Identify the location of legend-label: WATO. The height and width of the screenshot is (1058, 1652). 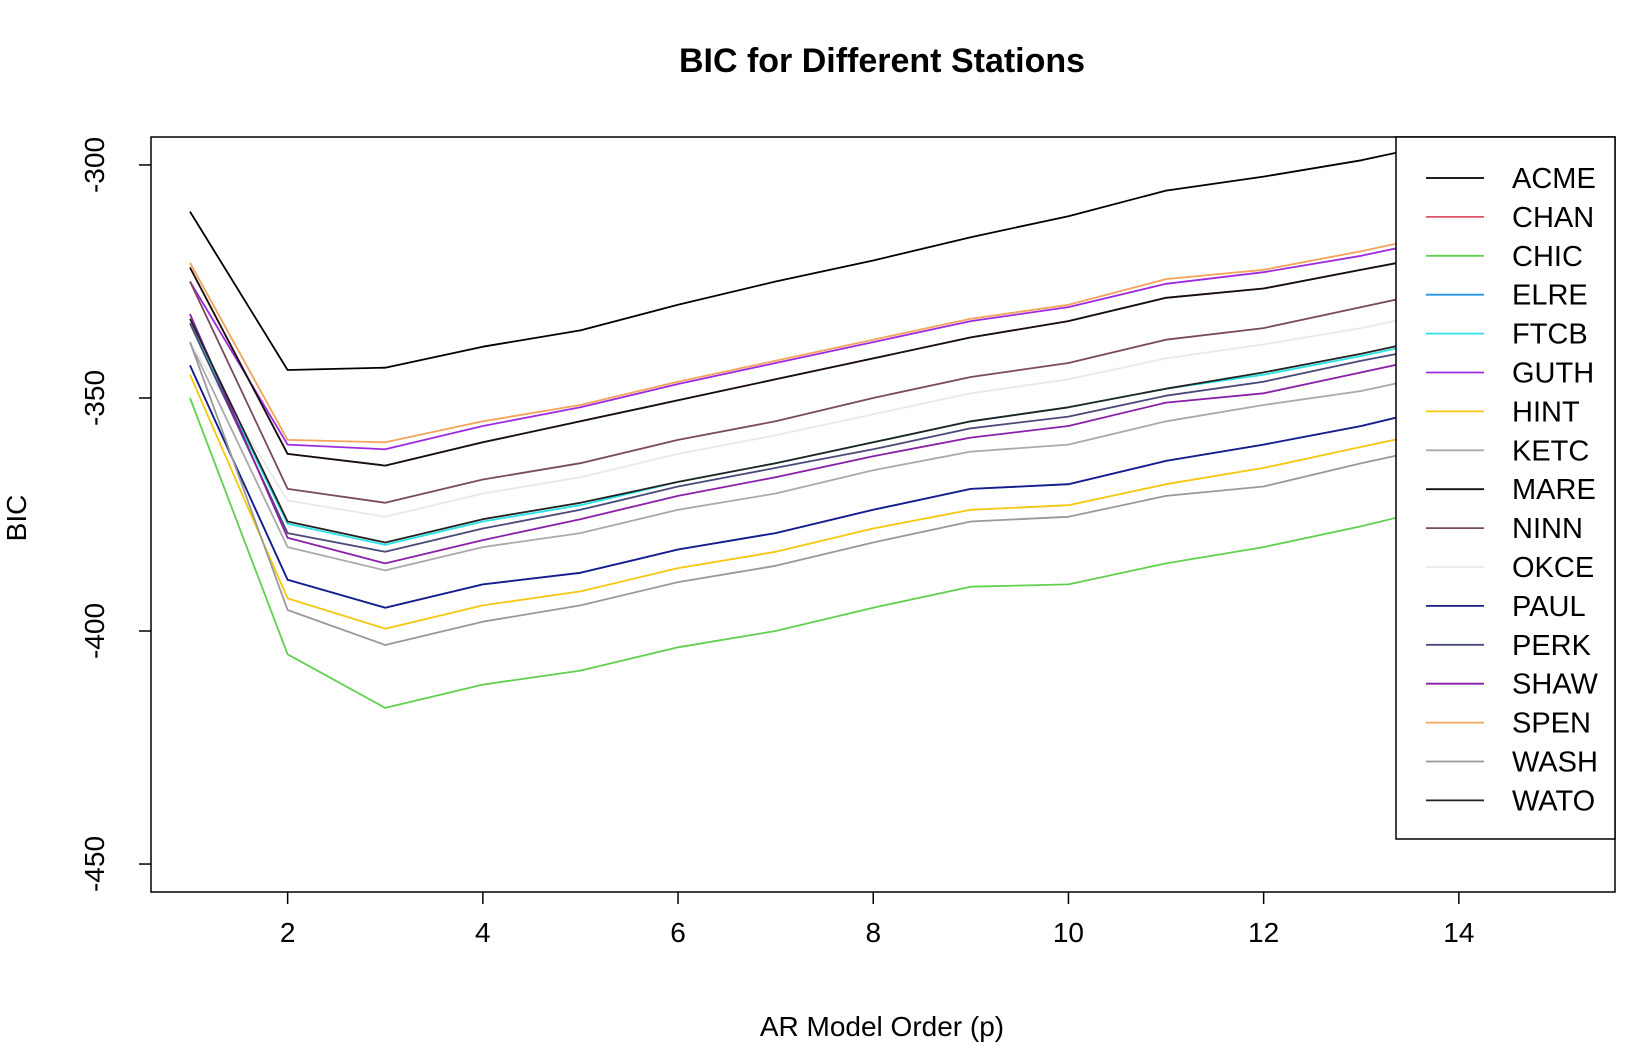
(1553, 801).